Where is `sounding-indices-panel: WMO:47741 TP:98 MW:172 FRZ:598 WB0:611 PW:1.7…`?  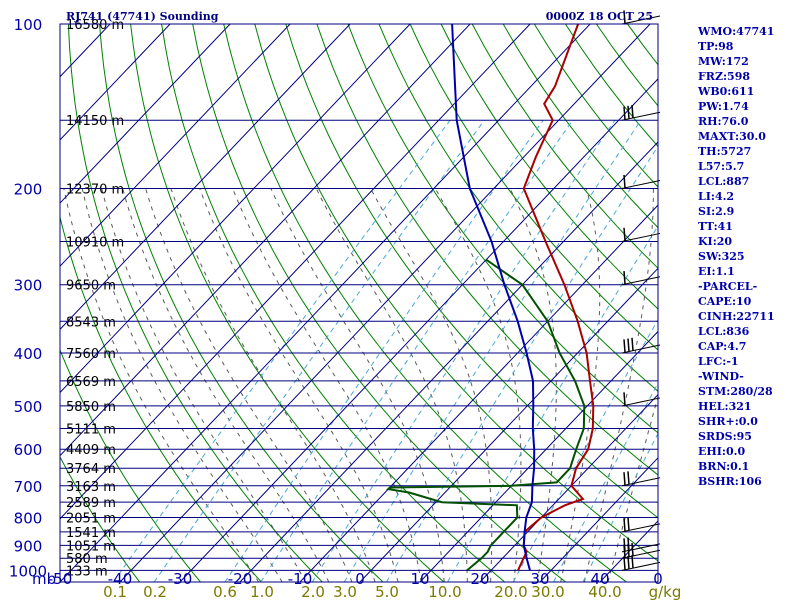
sounding-indices-panel: WMO:47741 TP:98 MW:172 FRZ:598 WB0:611 PW:1.7… is located at coordinates (736, 256).